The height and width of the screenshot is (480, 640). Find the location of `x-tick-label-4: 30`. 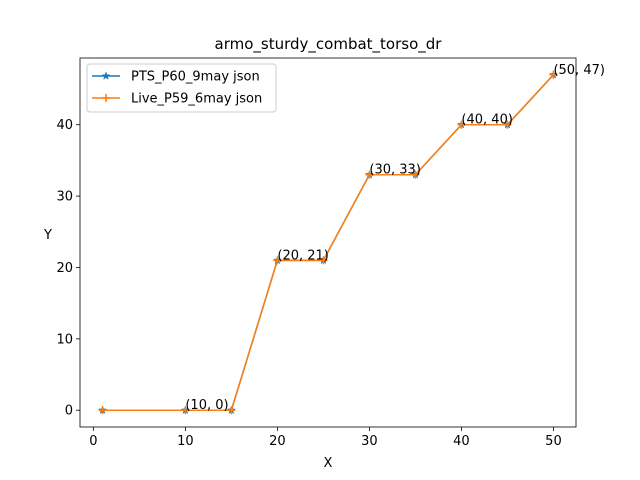

x-tick-label-4: 30 is located at coordinates (369, 441).